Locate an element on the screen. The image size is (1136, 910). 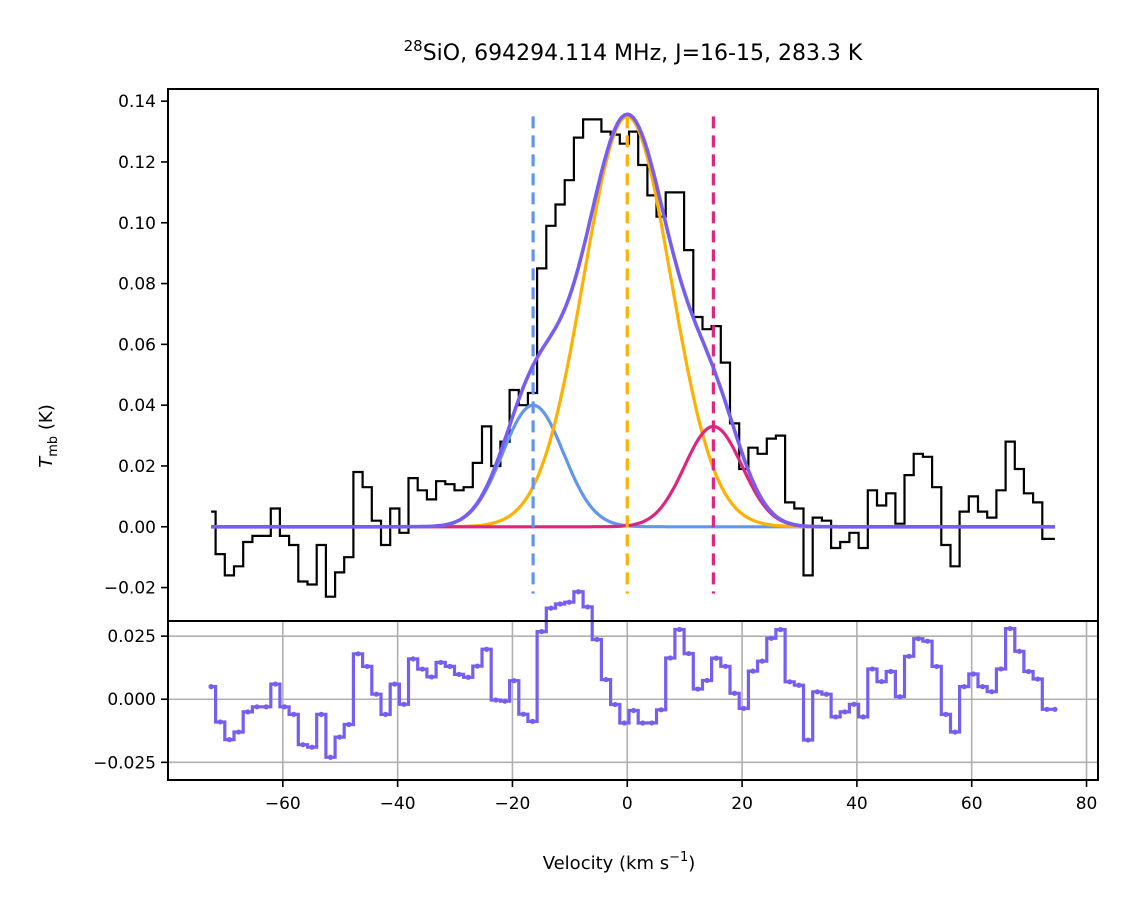
x-tick-label: −60 is located at coordinates (283, 804).